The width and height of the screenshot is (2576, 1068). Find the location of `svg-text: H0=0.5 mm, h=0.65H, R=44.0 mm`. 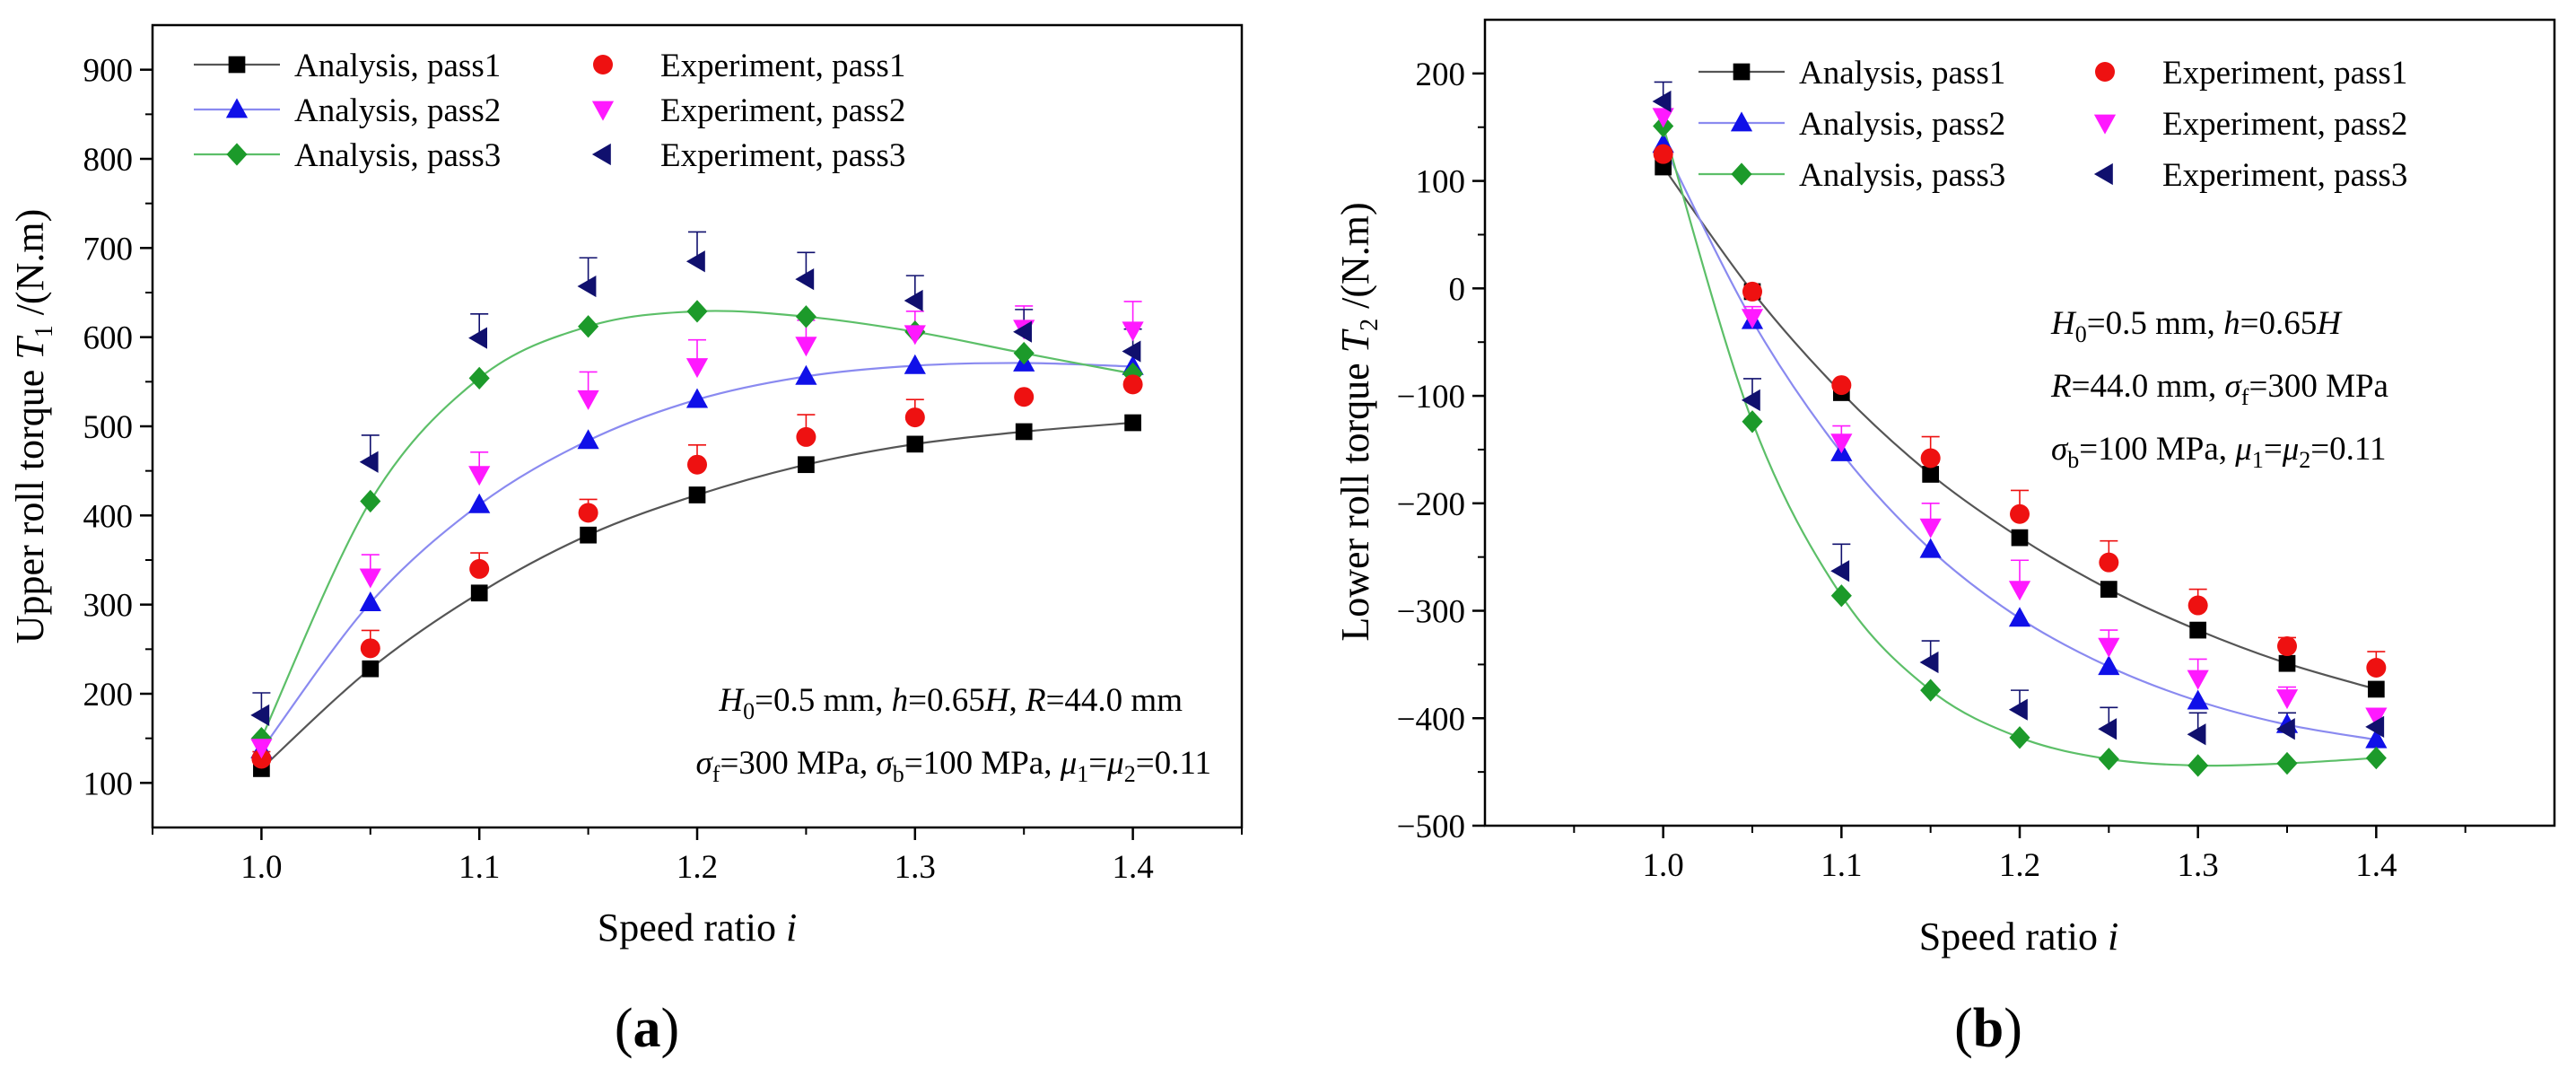

svg-text: H0=0.5 mm, h=0.65H, R=44.0 mm is located at coordinates (950, 703).